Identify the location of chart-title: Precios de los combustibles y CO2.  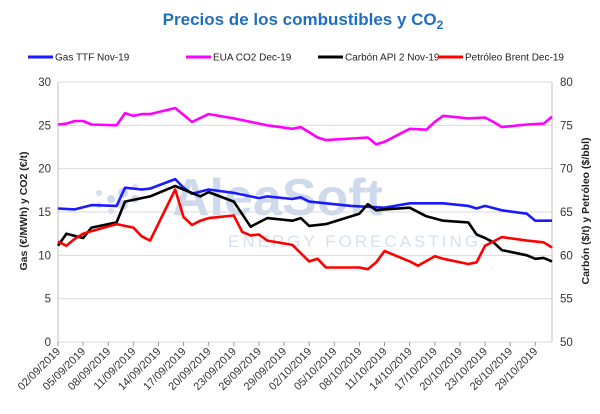
(303, 21).